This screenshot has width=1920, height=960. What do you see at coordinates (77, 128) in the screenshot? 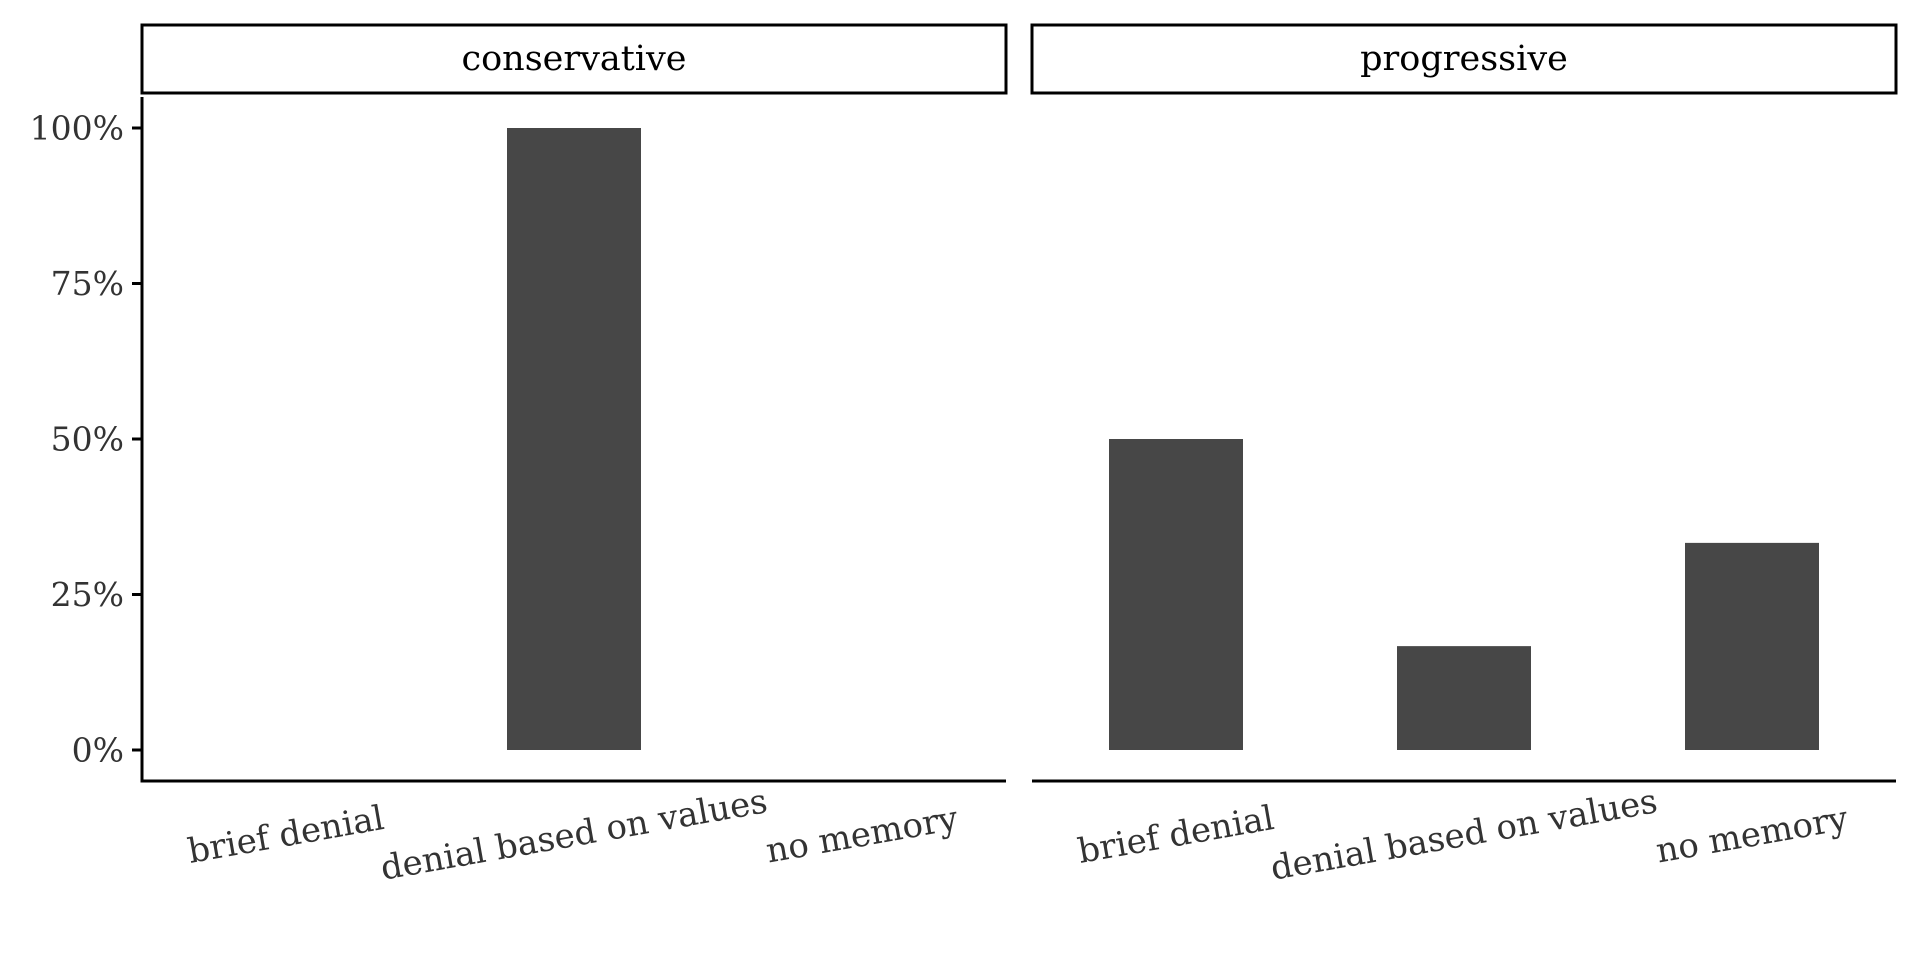
I see `y-tick-label: 100%` at bounding box center [77, 128].